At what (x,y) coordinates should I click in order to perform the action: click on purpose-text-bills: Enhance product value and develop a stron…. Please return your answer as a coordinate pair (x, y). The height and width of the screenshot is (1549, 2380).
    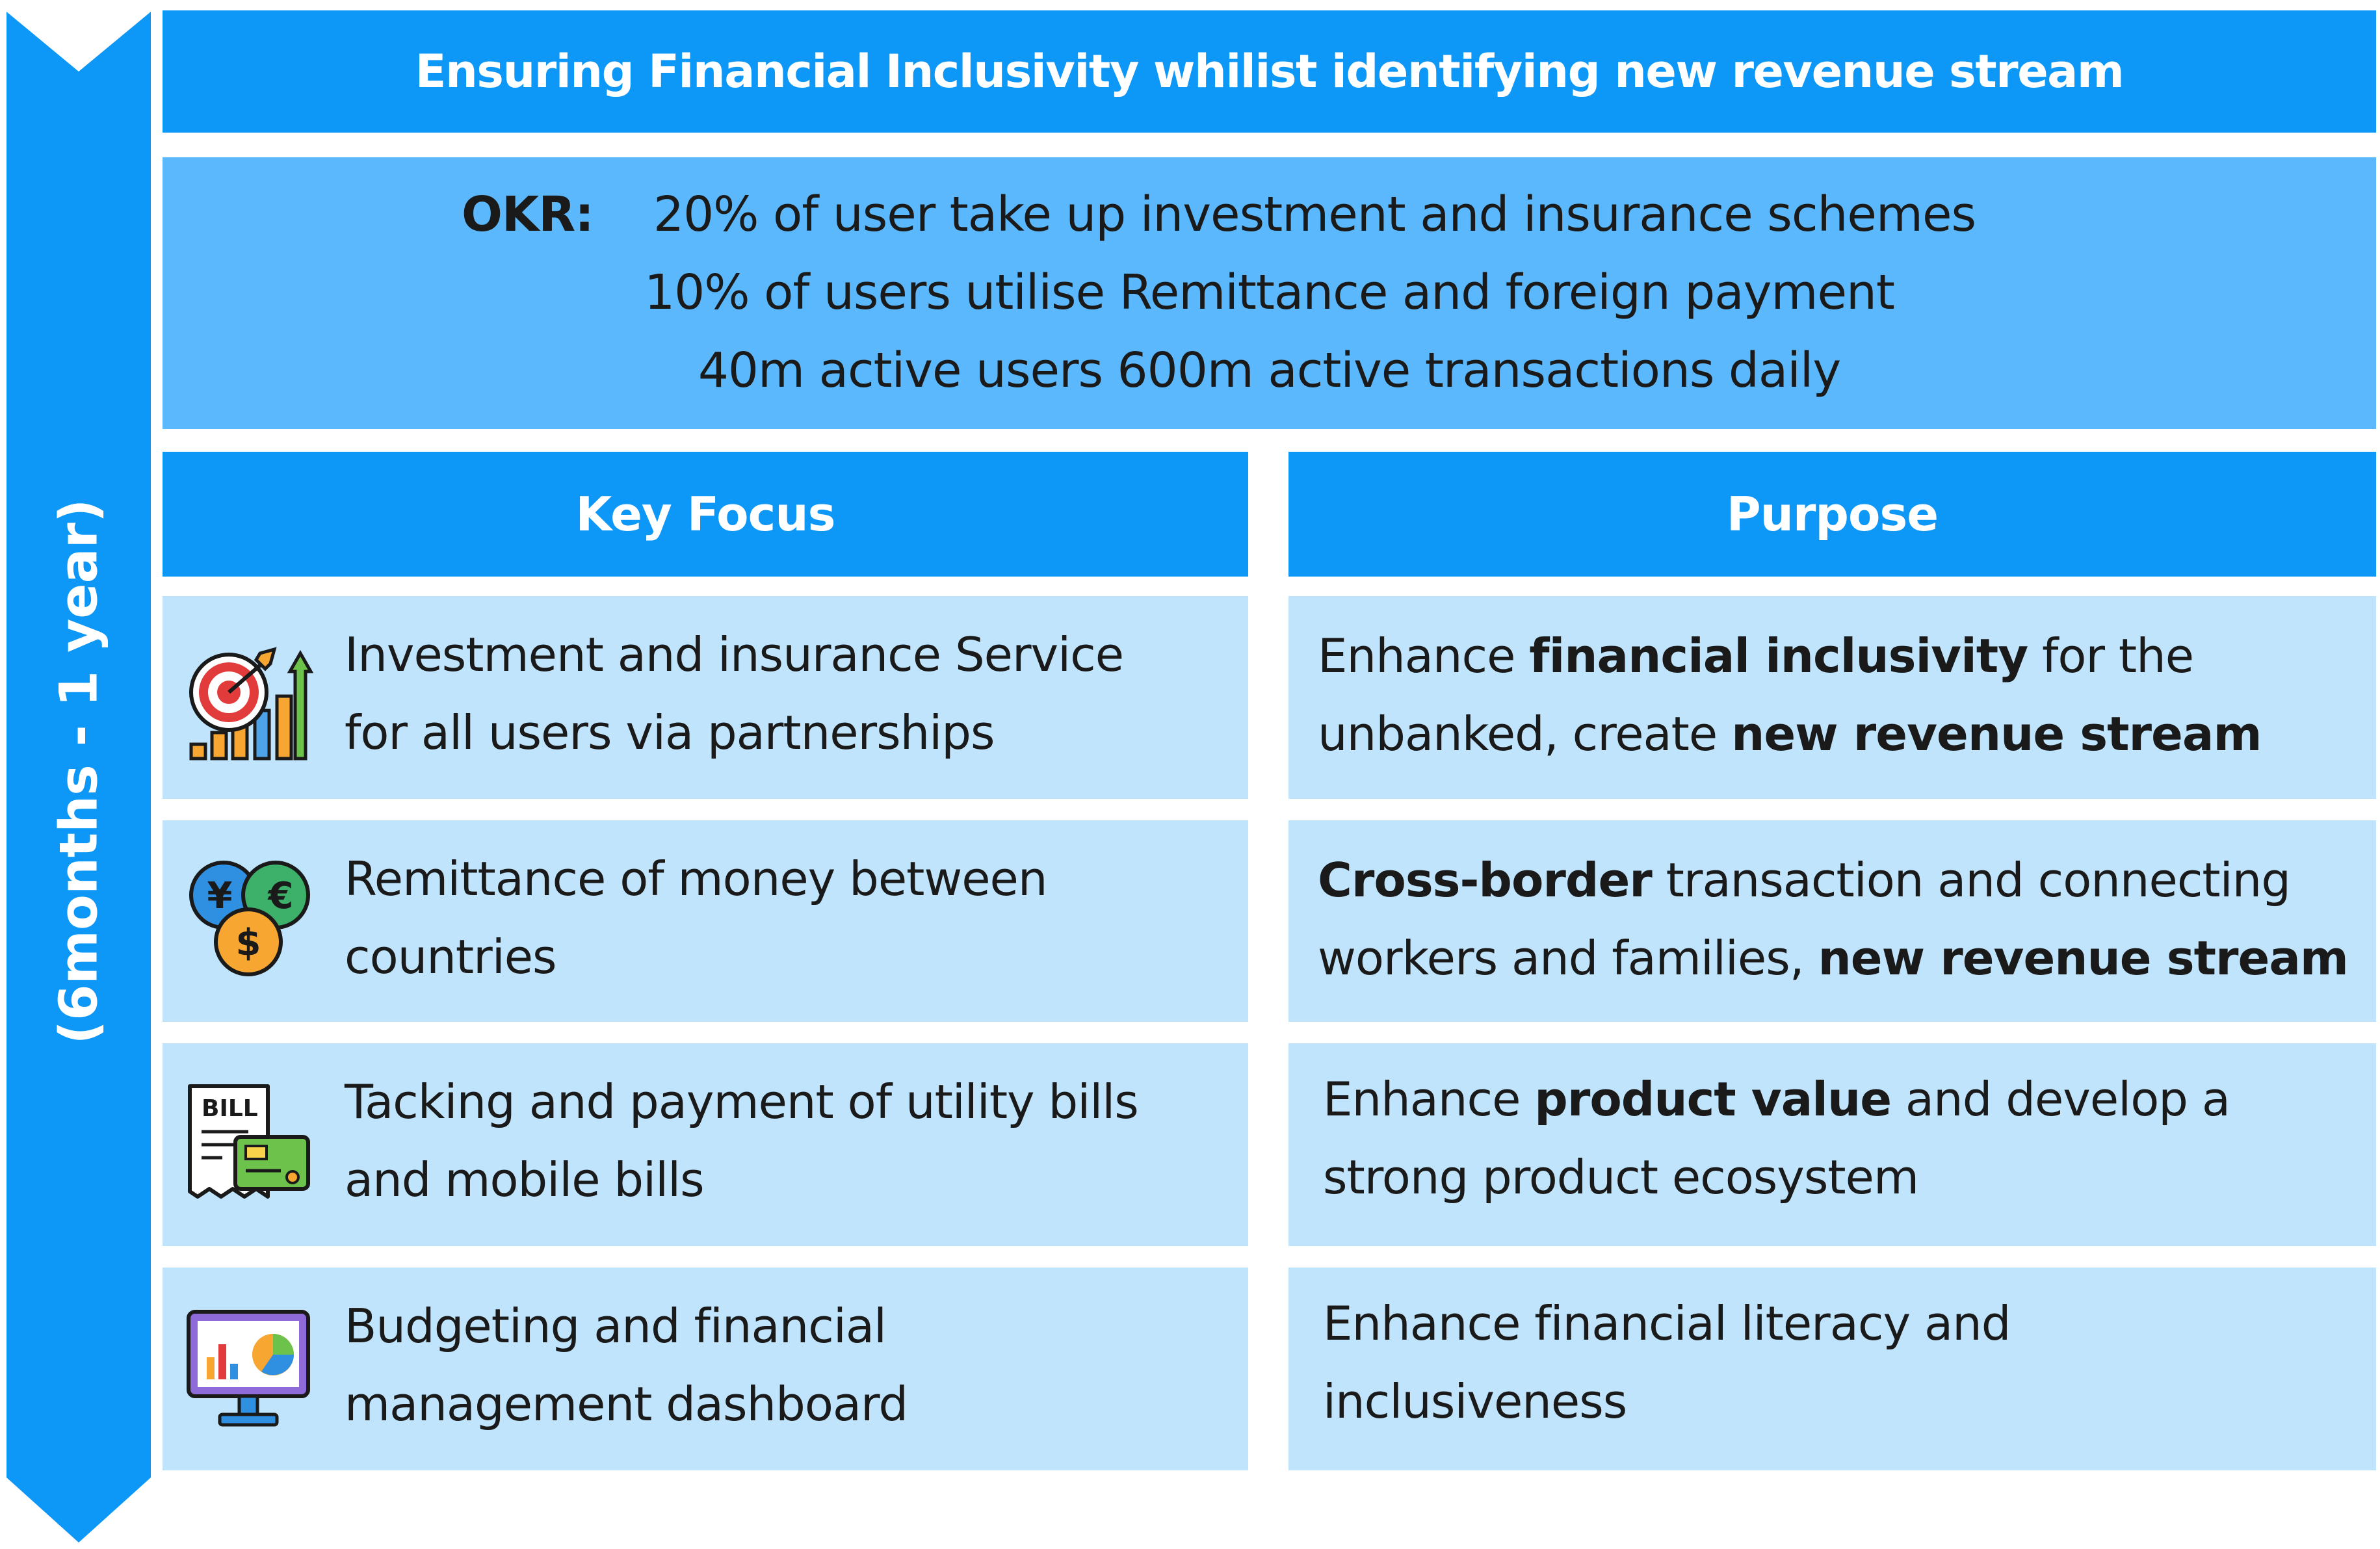
    Looking at the image, I should click on (1777, 1138).